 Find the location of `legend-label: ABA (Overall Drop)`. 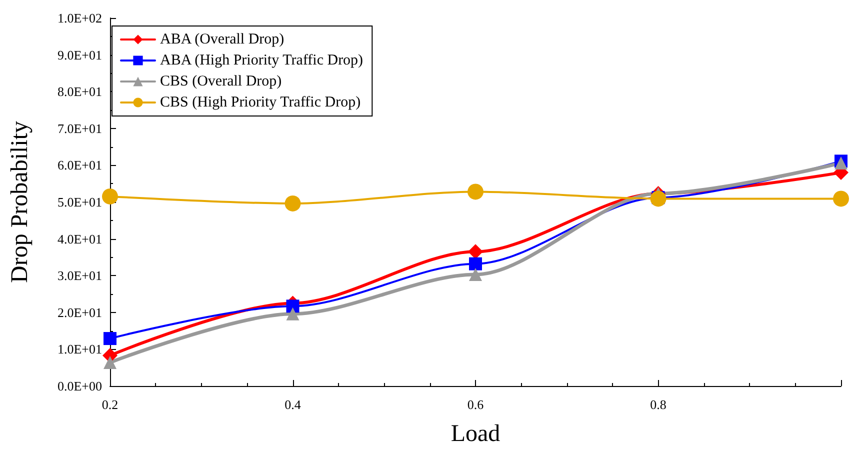

legend-label: ABA (Overall Drop) is located at coordinates (222, 40).